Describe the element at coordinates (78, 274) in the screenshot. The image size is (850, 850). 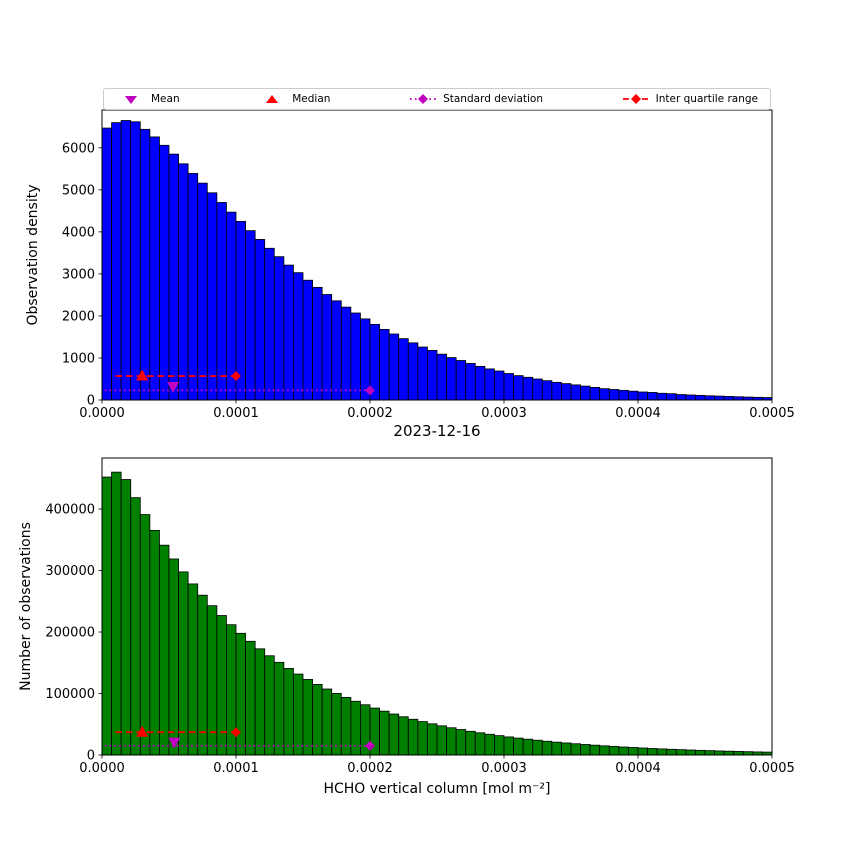
I see `y-tick-label: 3000` at that location.